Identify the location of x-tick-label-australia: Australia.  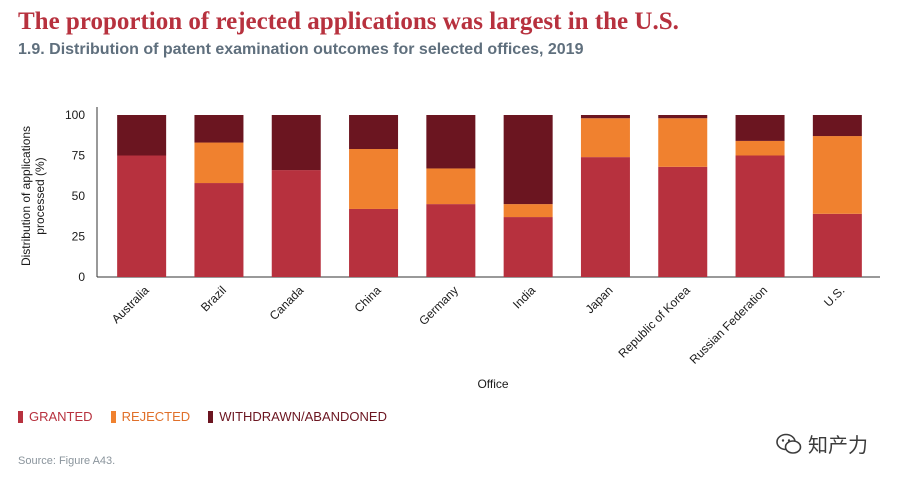
(130, 304).